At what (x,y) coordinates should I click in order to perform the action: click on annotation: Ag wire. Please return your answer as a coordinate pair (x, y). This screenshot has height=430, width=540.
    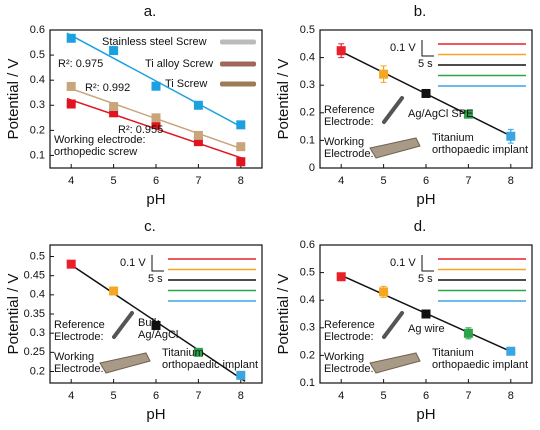
    Looking at the image, I should click on (426, 329).